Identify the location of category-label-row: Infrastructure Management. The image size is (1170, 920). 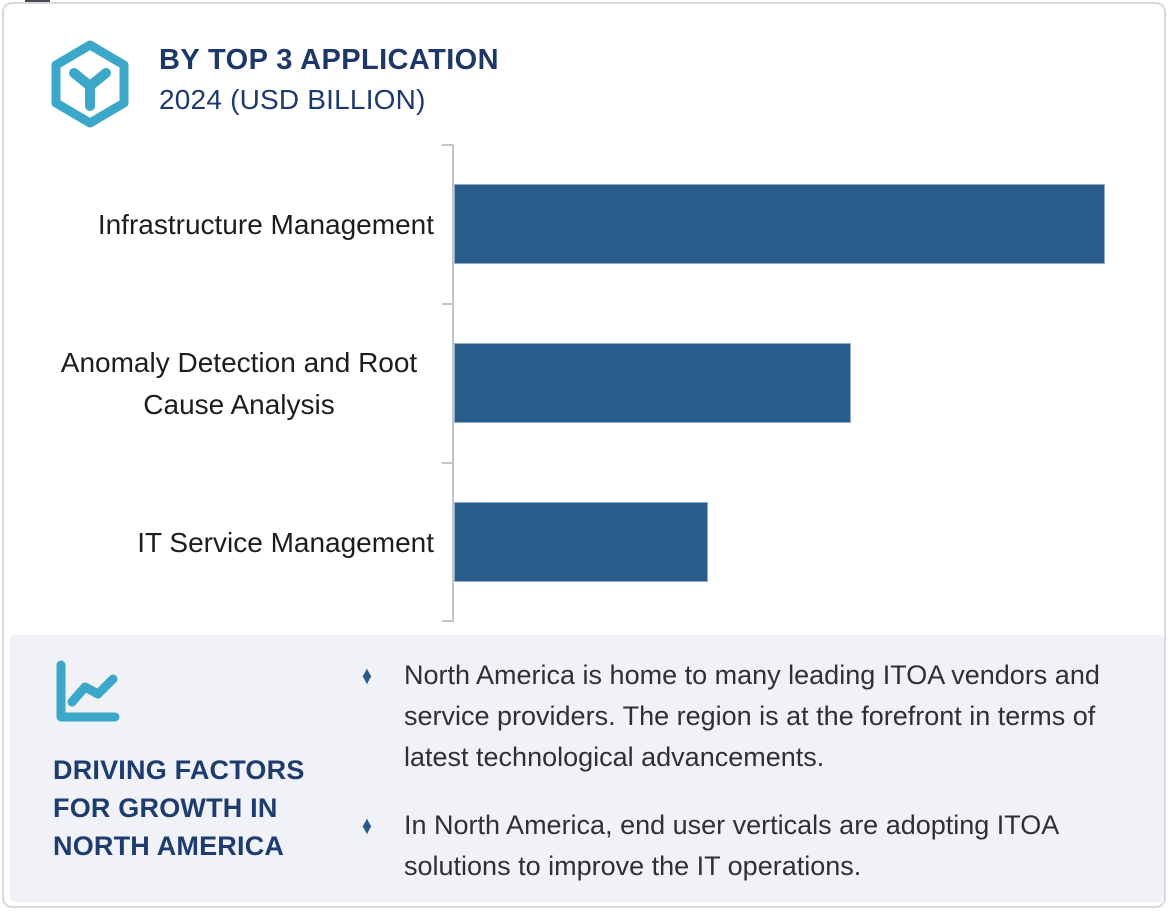
(239, 224).